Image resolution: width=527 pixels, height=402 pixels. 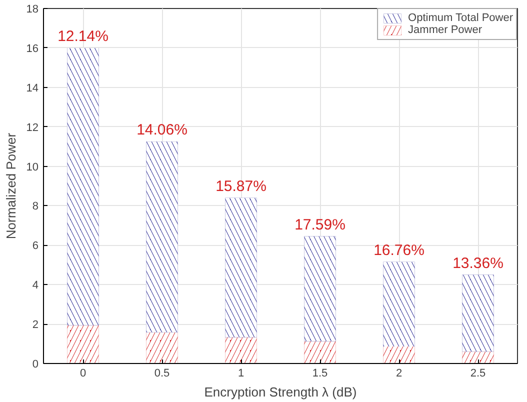 I want to click on x-tick-label: 2, so click(x=399, y=374).